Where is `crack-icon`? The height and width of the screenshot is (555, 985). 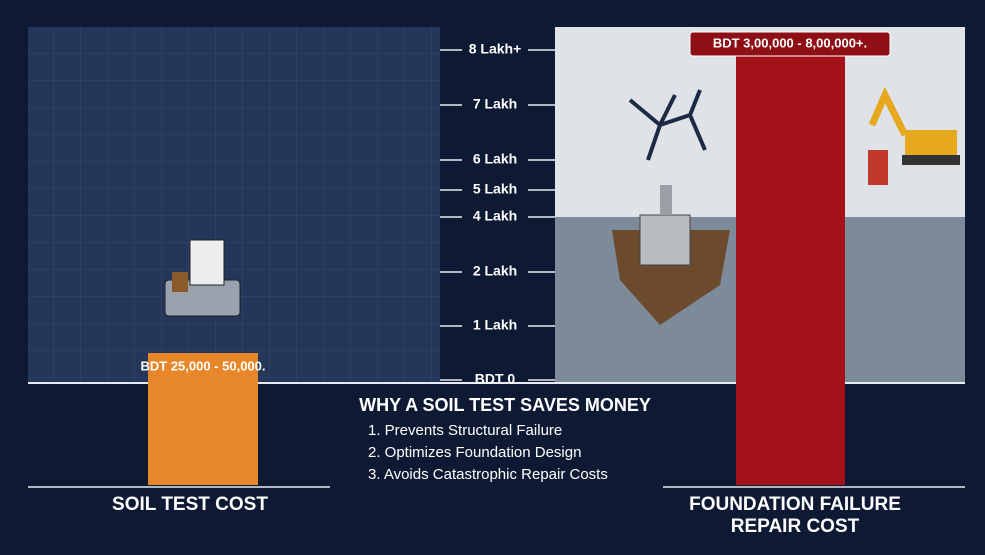
crack-icon is located at coordinates (667, 125).